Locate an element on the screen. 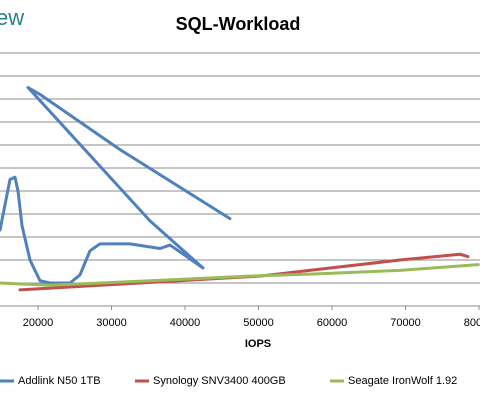 The height and width of the screenshot is (401, 480). legend-label: Seagate IronWolf 1.92 is located at coordinates (402, 381).